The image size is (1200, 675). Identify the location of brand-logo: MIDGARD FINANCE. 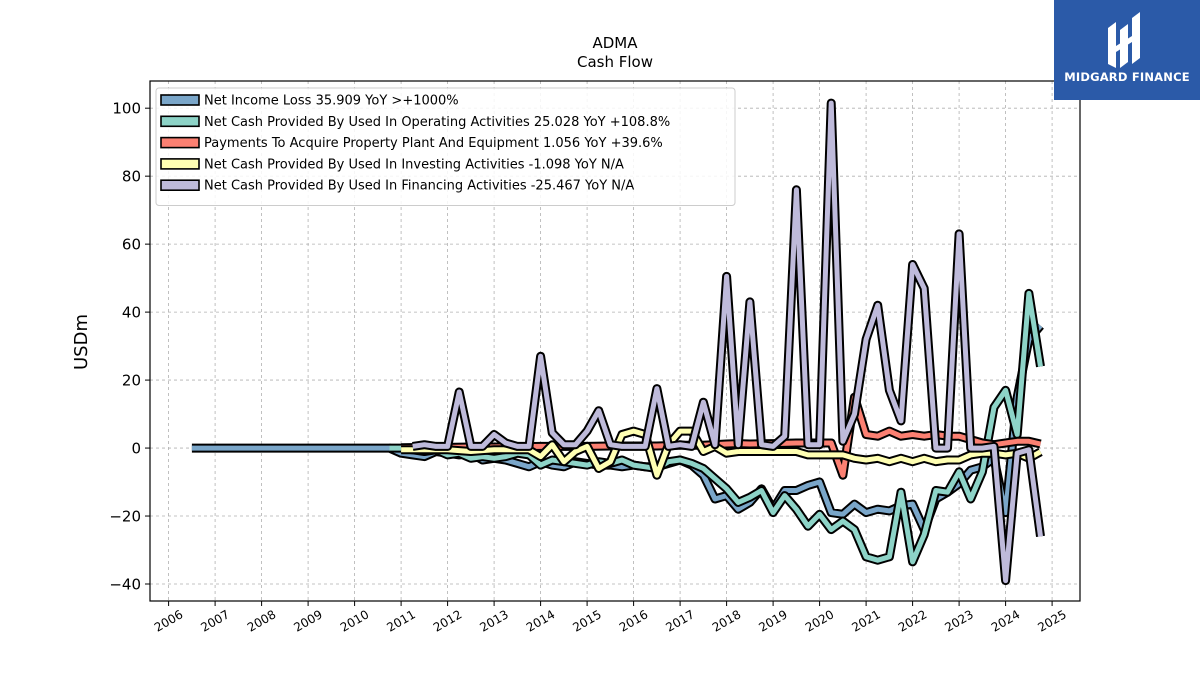
(1127, 50).